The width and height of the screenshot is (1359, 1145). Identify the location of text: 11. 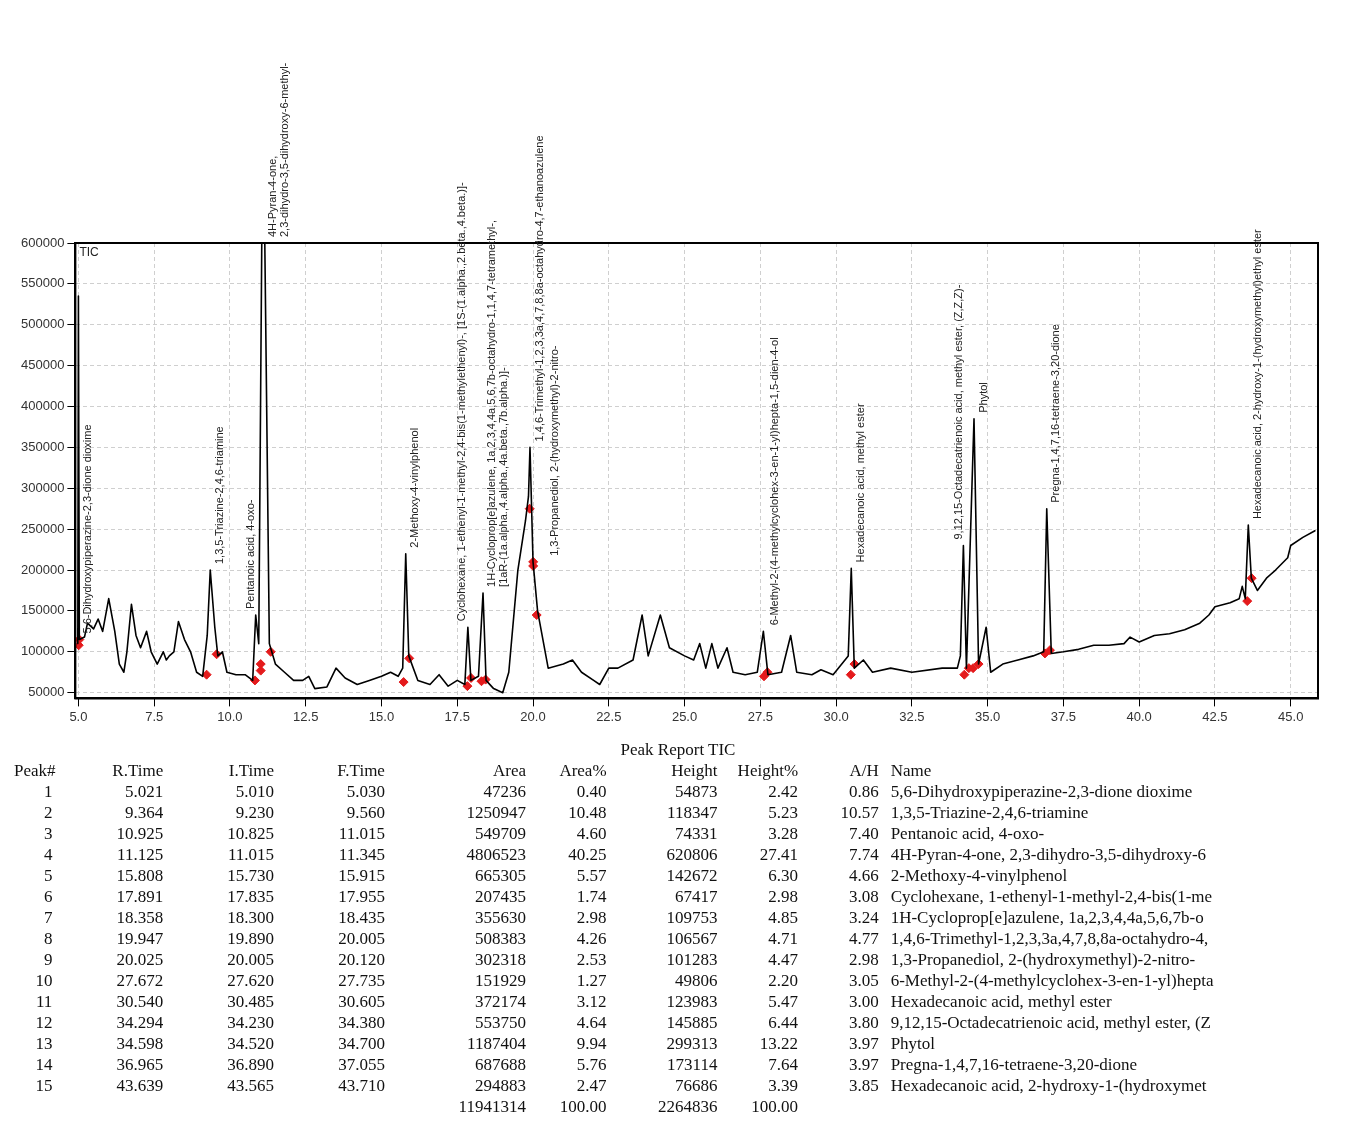
(44, 1001).